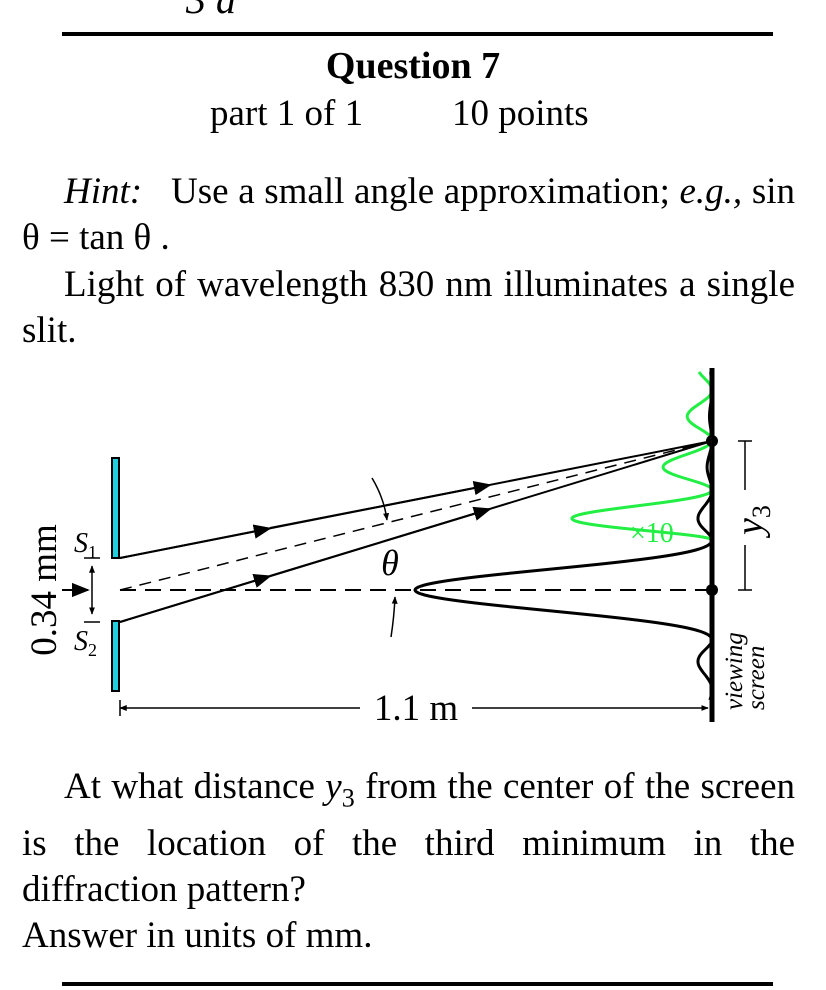  What do you see at coordinates (750, 528) in the screenshot?
I see `y3-letter: y` at bounding box center [750, 528].